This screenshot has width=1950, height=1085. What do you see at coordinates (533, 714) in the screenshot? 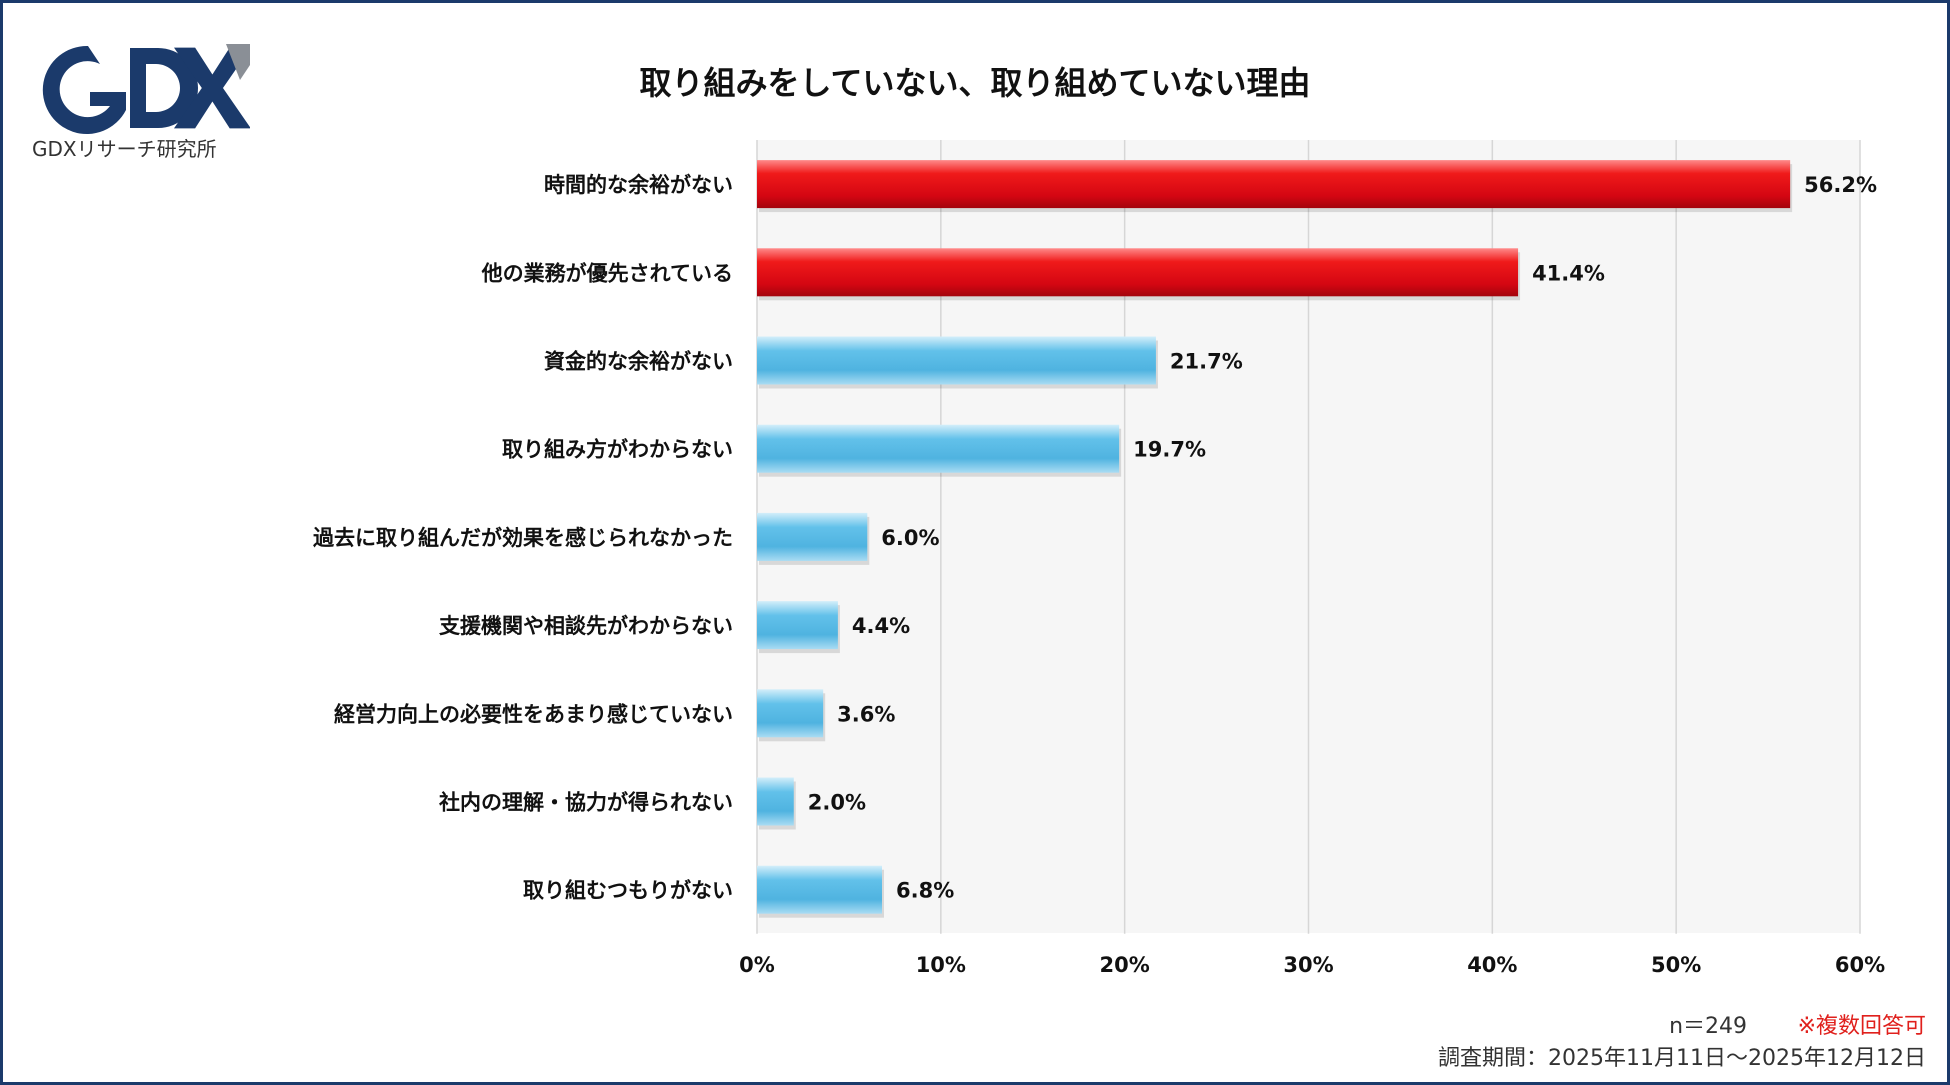
I see `category-label: 経営力向上の必要性をあまり感じていない` at bounding box center [533, 714].